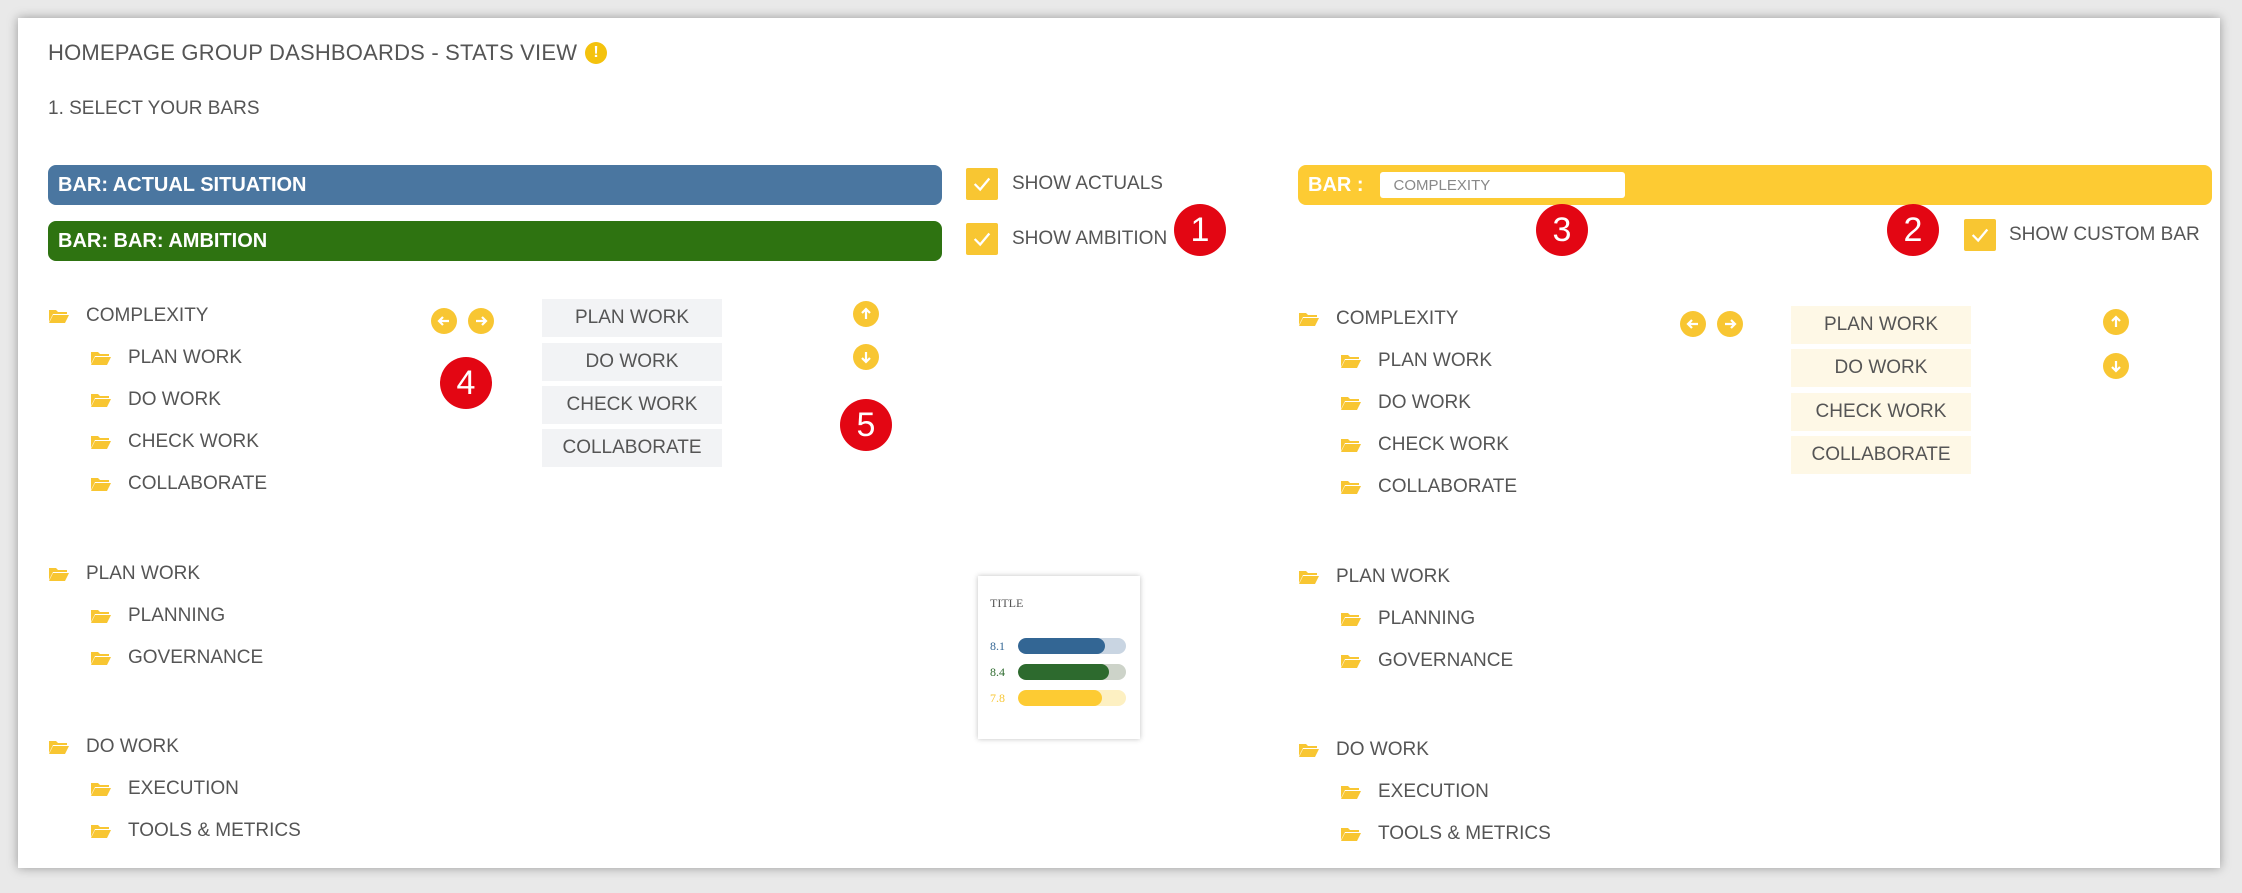 The width and height of the screenshot is (2242, 893). What do you see at coordinates (1200, 230) in the screenshot?
I see `callout-badge-1: 1` at bounding box center [1200, 230].